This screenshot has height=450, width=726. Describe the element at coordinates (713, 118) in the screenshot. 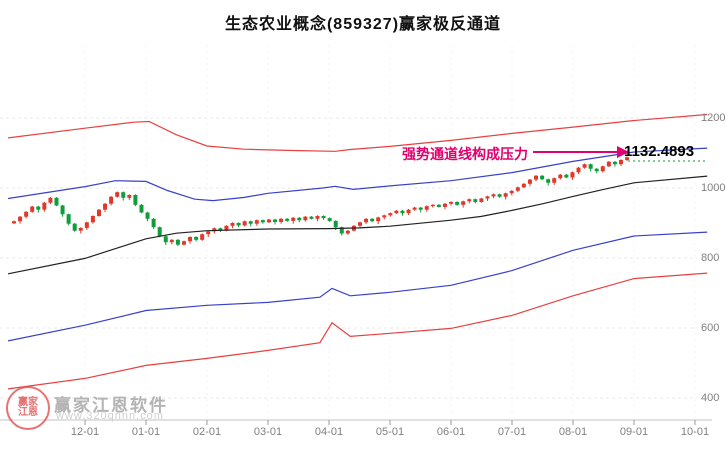

I see `y-axis-label: 1200` at that location.